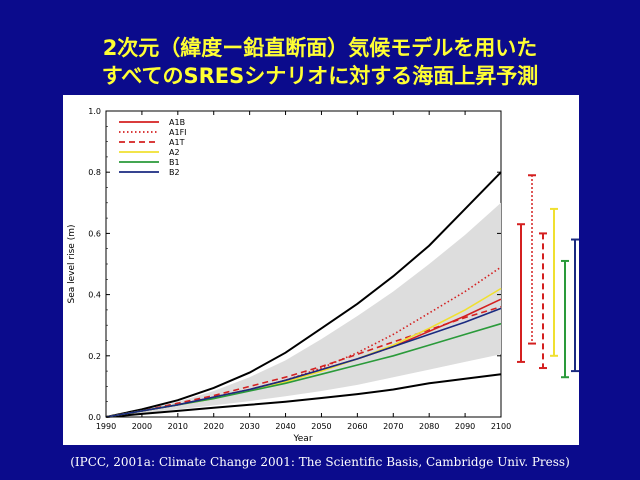 The height and width of the screenshot is (480, 640). What do you see at coordinates (393, 426) in the screenshot?
I see `x-tick-label: 2070` at bounding box center [393, 426].